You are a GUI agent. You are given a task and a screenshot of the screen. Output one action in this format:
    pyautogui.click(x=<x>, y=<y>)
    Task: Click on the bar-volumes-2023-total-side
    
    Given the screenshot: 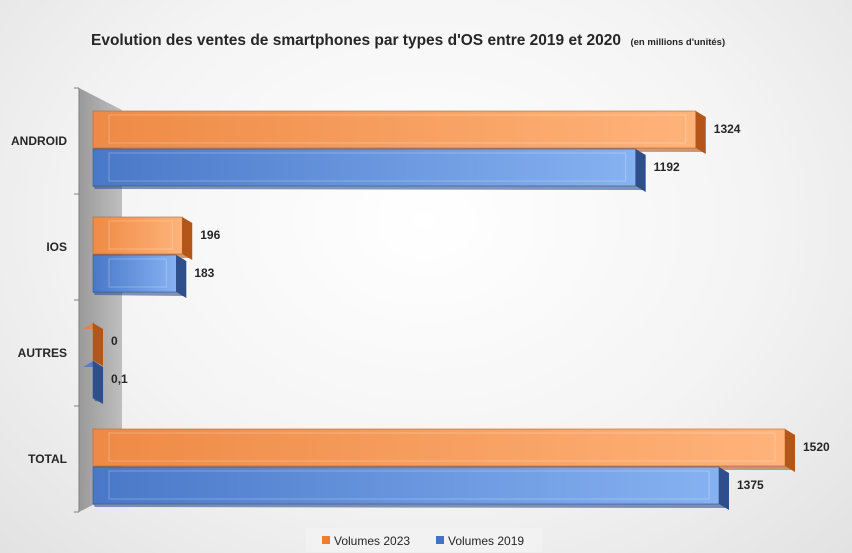 What is the action you would take?
    pyautogui.click(x=790, y=450)
    